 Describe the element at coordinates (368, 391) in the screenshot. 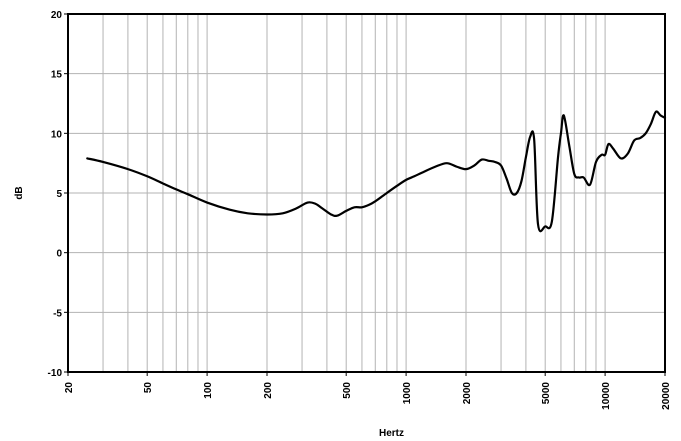

I see `x-axis-ticks: 20 50 100 200 500 1000 2000 5000 10000 20000` at that location.